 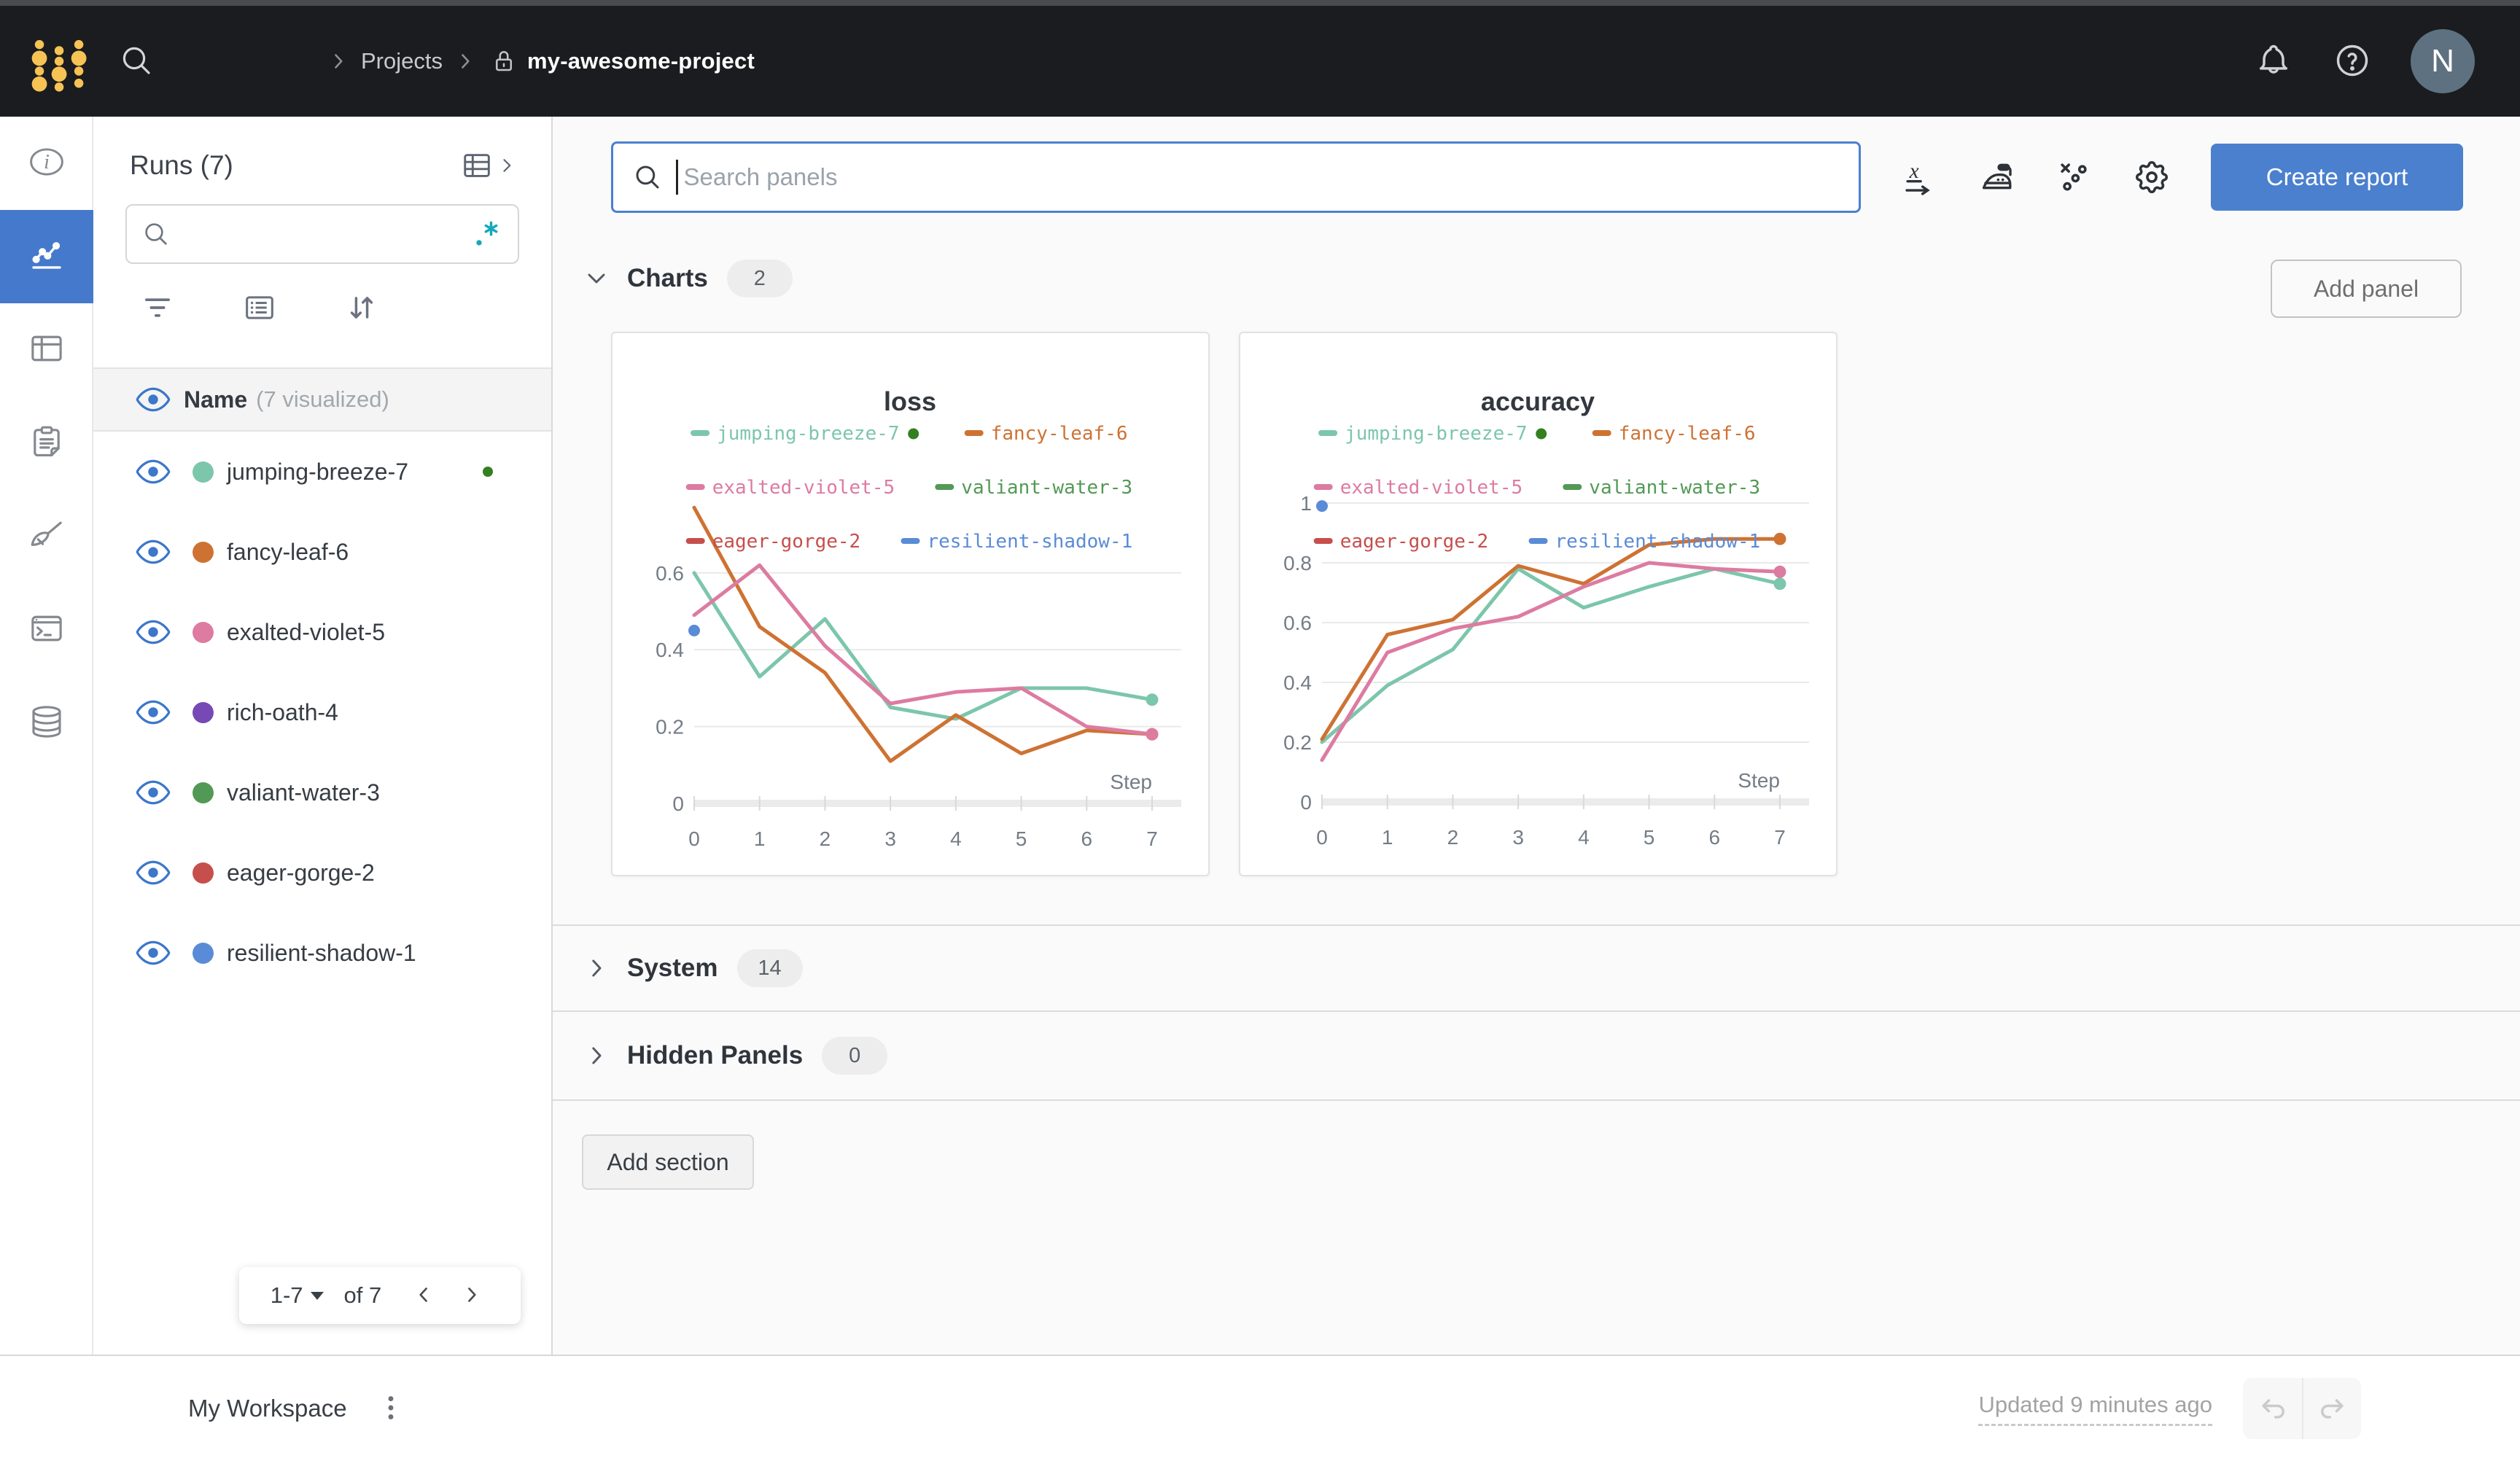 I want to click on svg-text: 6, so click(x=1714, y=837).